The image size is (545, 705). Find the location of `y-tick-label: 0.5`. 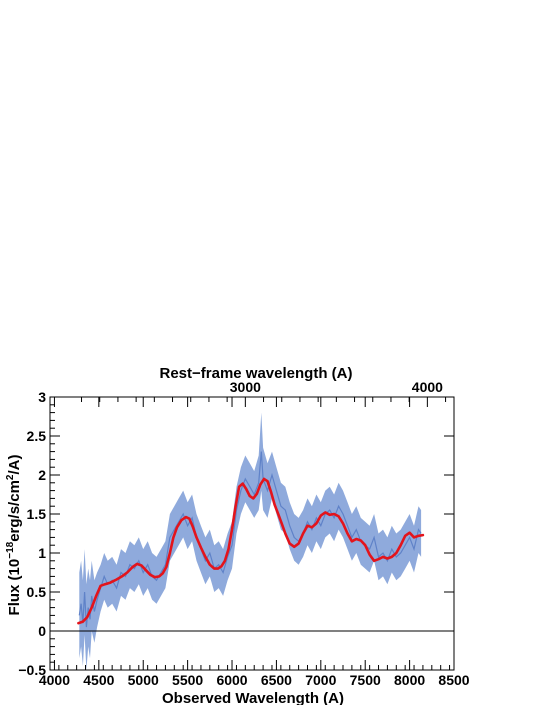

y-tick-label: 0.5 is located at coordinates (37, 592).